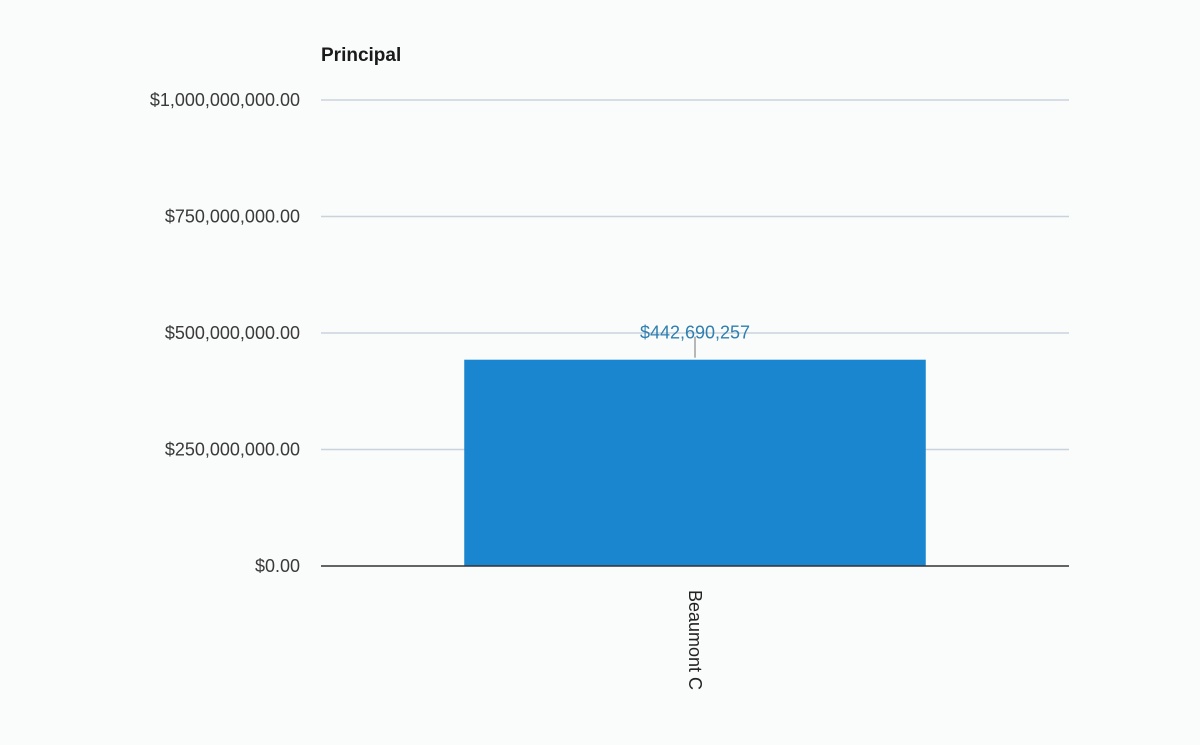 The height and width of the screenshot is (745, 1200). I want to click on data-labels: $442,690,257, so click(695, 340).